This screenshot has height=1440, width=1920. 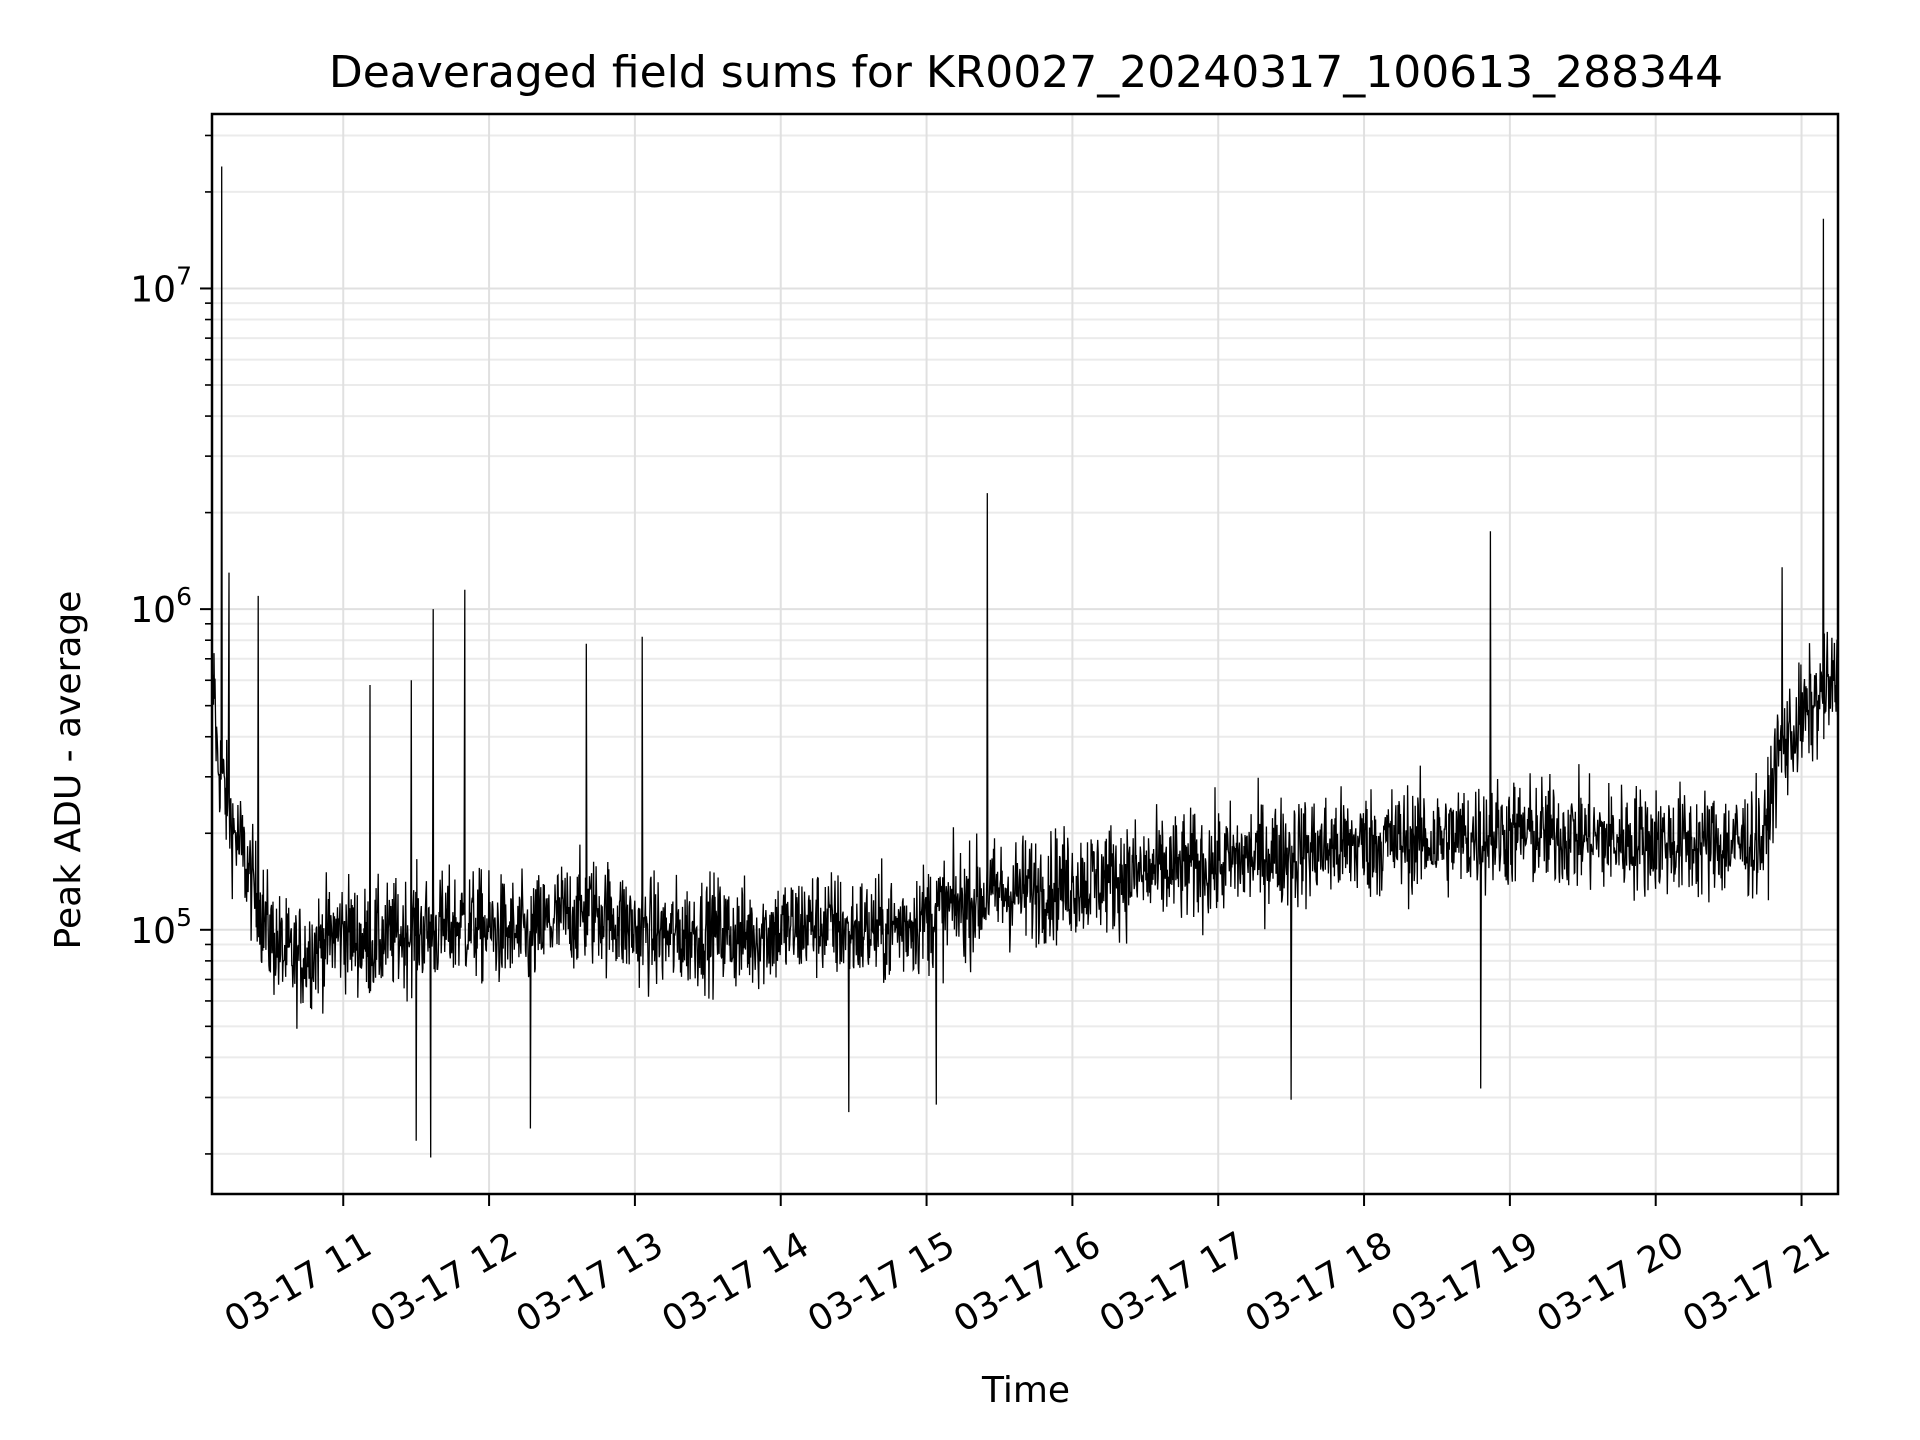 What do you see at coordinates (1025, 1390) in the screenshot?
I see `x-axis-label: Time` at bounding box center [1025, 1390].